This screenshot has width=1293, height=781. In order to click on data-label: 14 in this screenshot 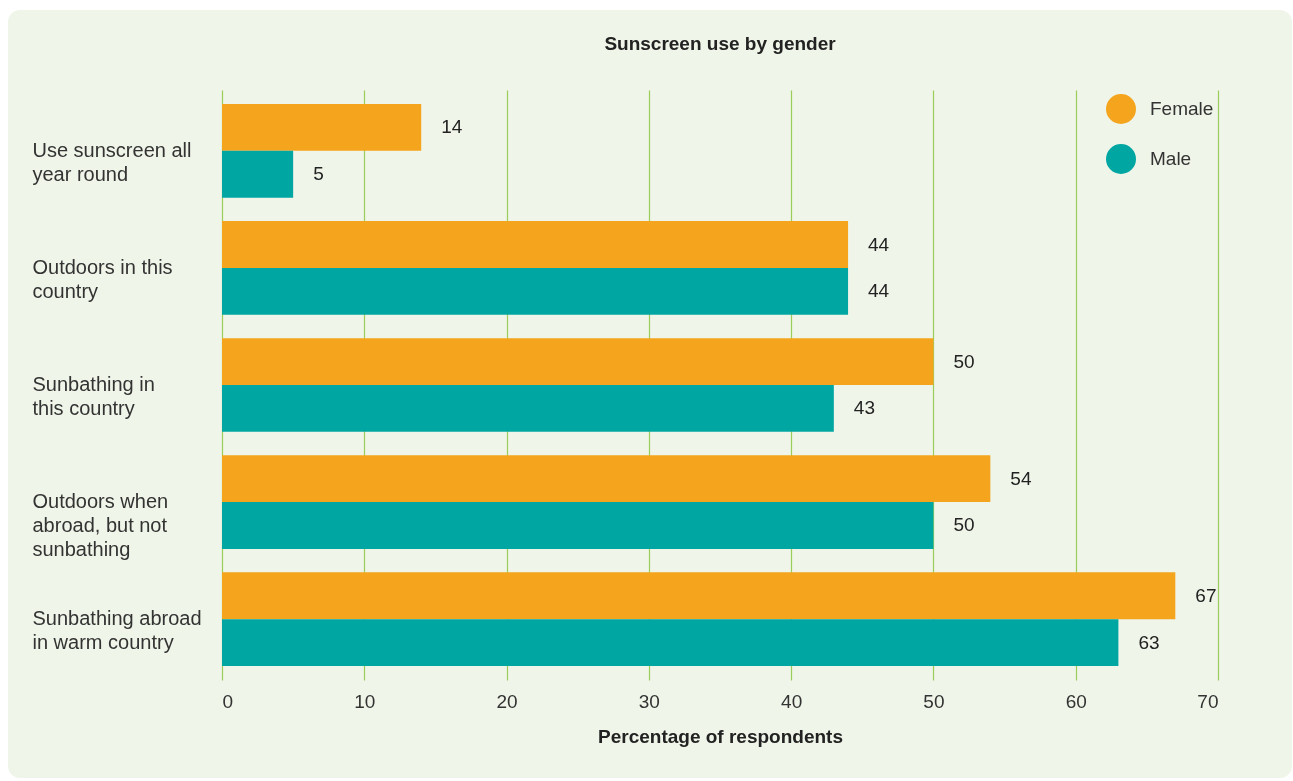, I will do `click(452, 127)`.